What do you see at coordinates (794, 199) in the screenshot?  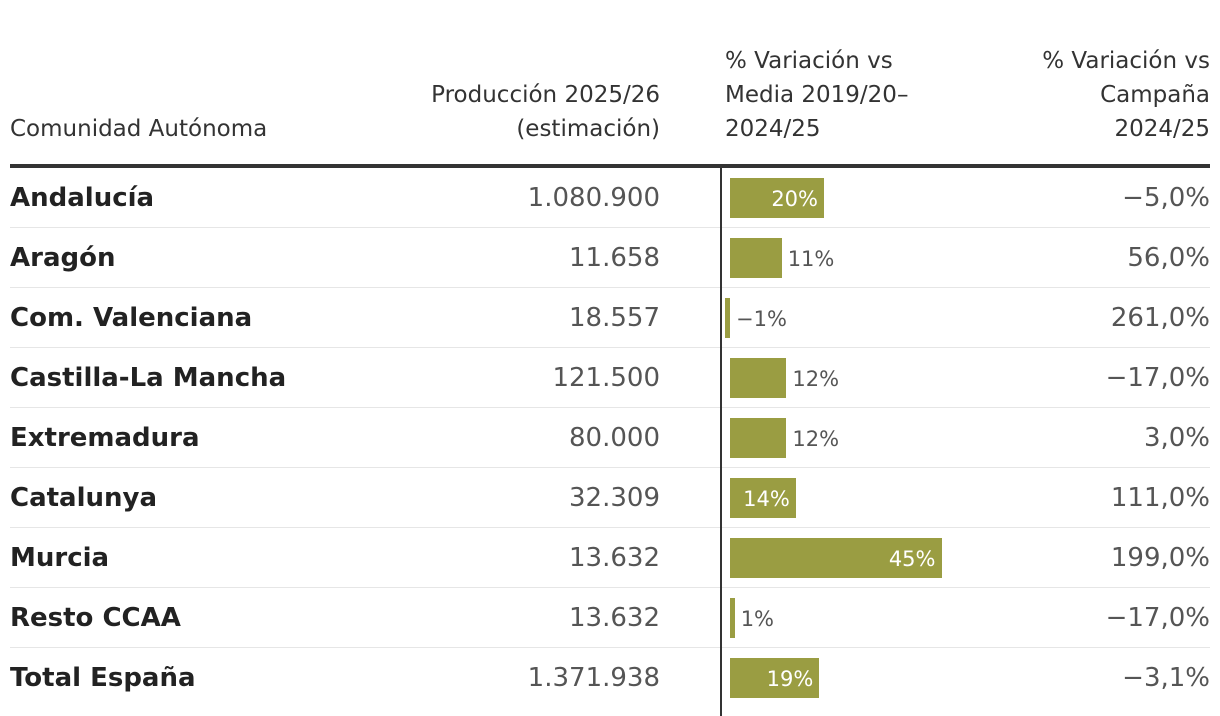 I see `variation-bar-label: 20%` at bounding box center [794, 199].